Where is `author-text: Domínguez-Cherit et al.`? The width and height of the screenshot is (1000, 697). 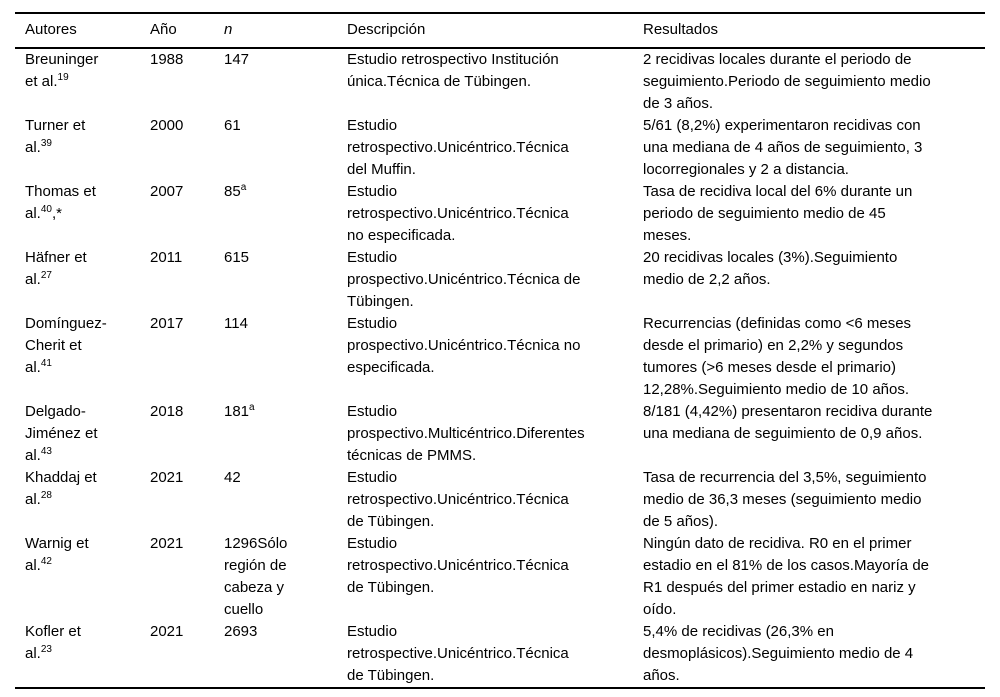
author-text: Domínguez-Cherit et al. is located at coordinates (66, 345).